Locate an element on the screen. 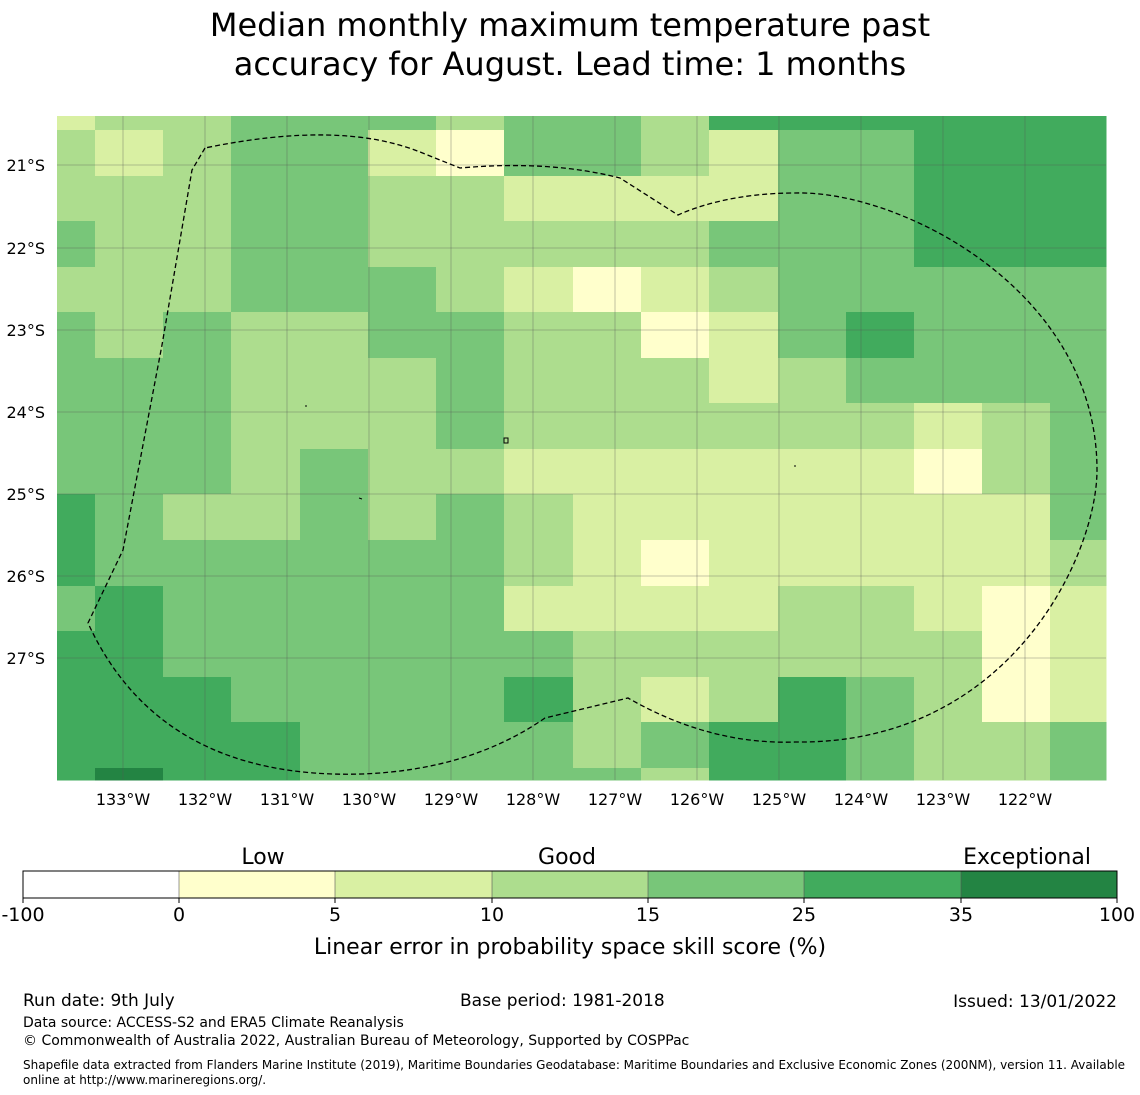  latitude-labels: 21°S 22°S 23°S 24°S 25°S 26°S 27°S is located at coordinates (25, 412).